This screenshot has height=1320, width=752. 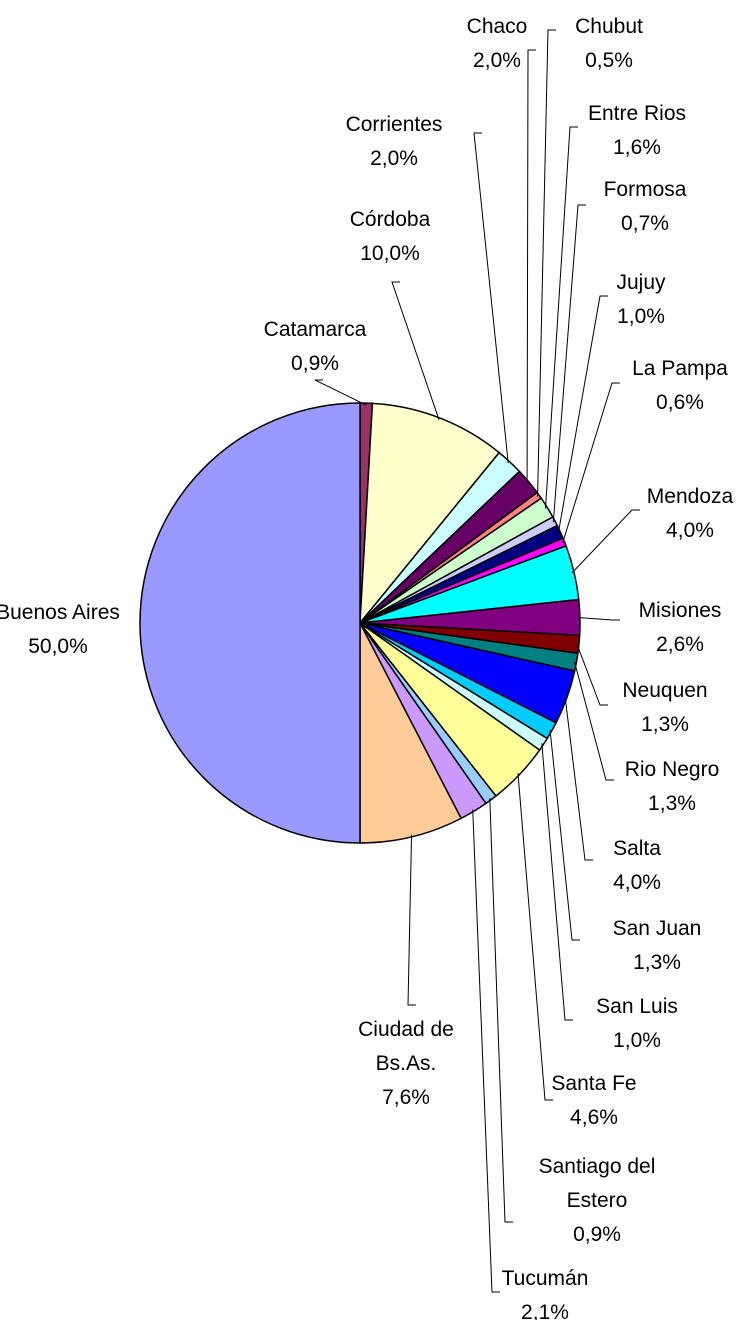 What do you see at coordinates (641, 282) in the screenshot?
I see `category-label: Jujuy` at bounding box center [641, 282].